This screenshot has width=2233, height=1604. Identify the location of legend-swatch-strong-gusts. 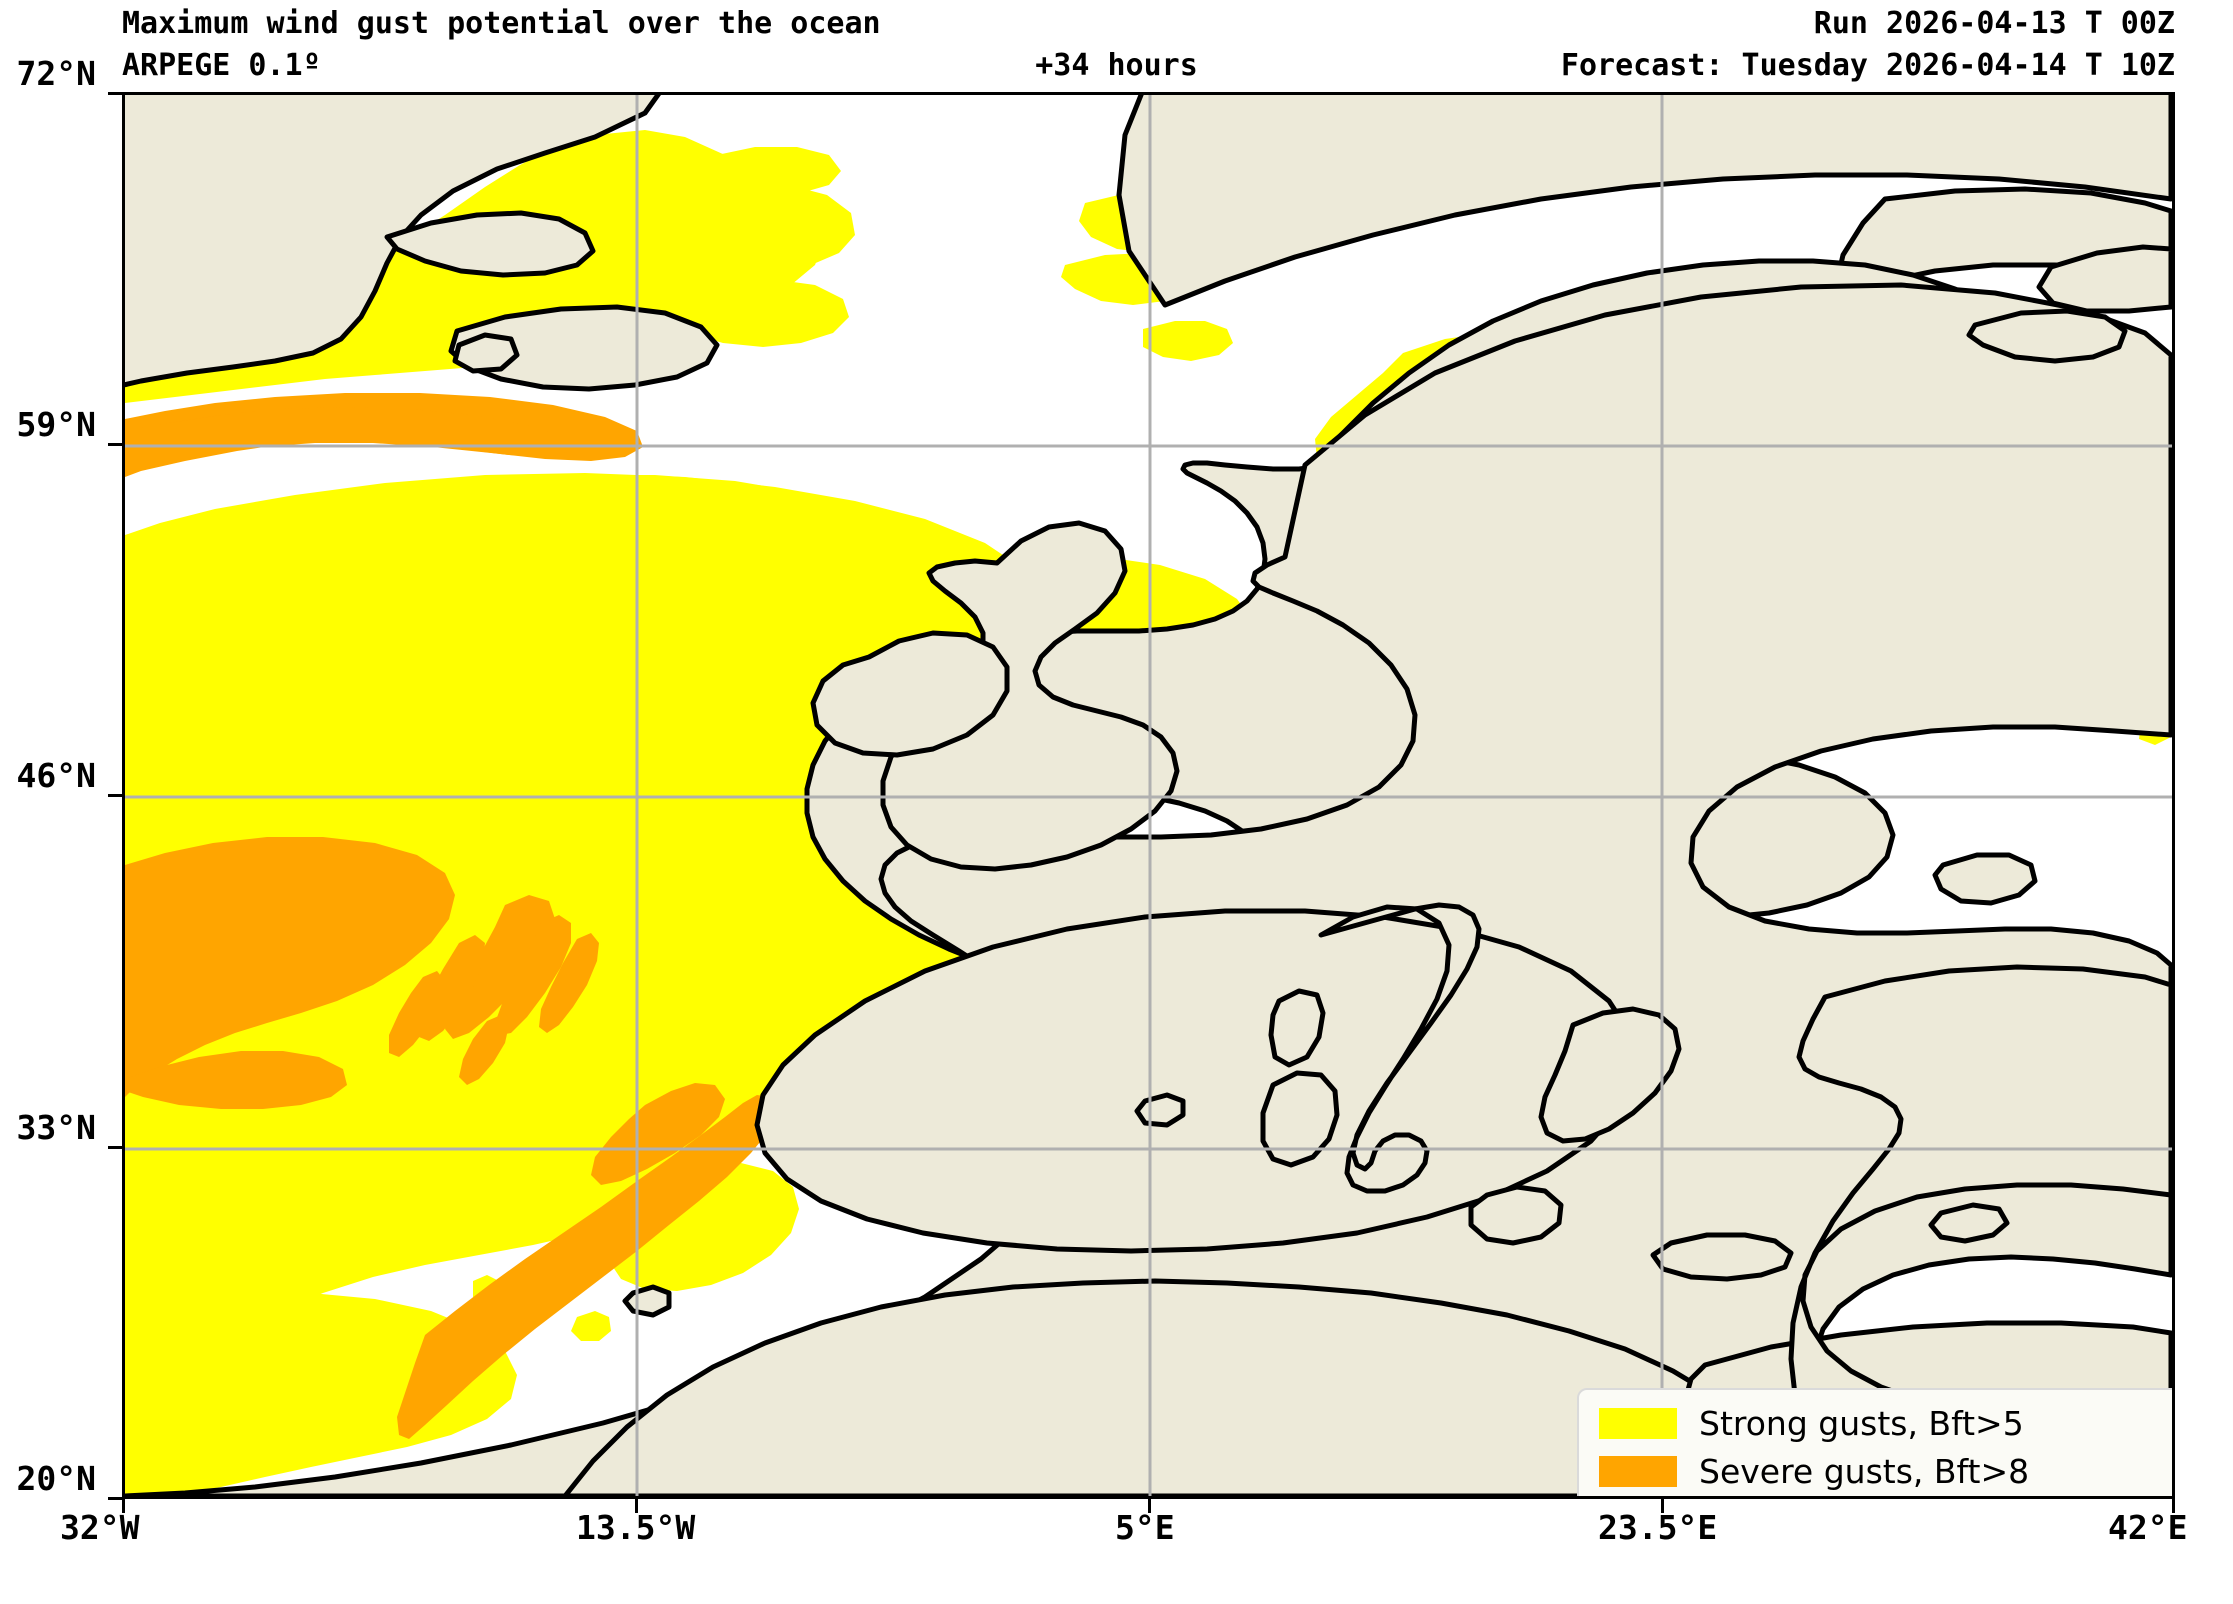
(1638, 1423).